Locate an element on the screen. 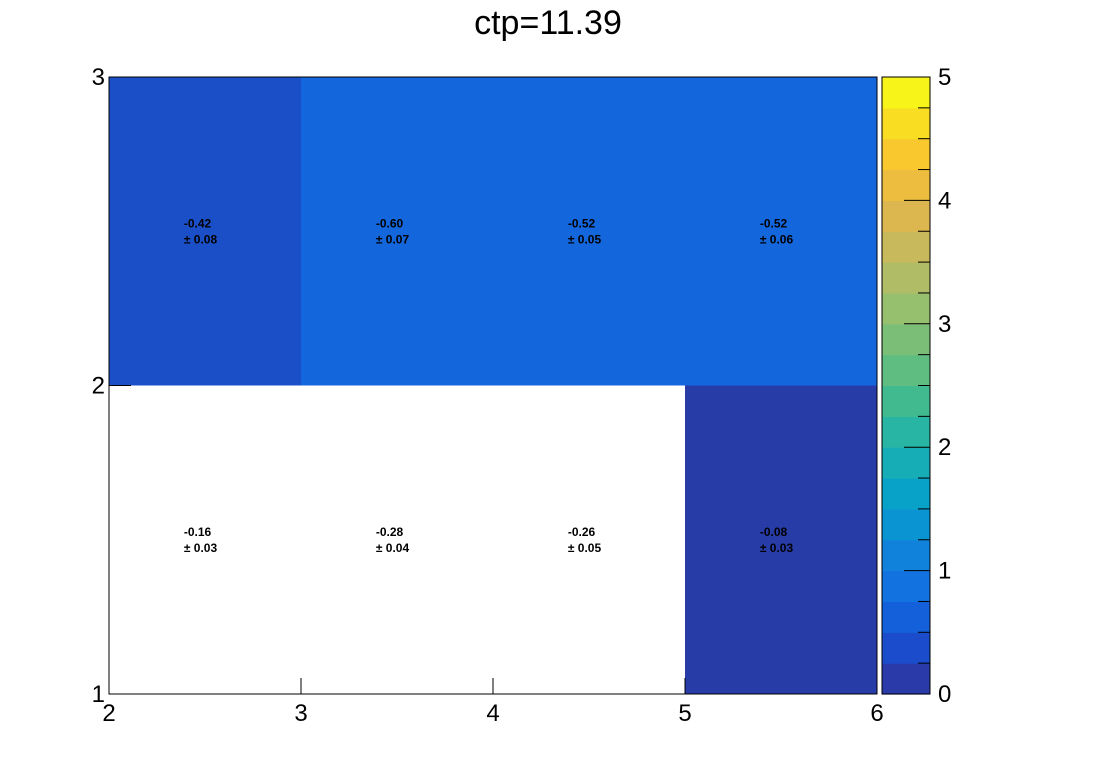 The image size is (1096, 772). colorbar: 0 1 2 3 4 5 is located at coordinates (916, 386).